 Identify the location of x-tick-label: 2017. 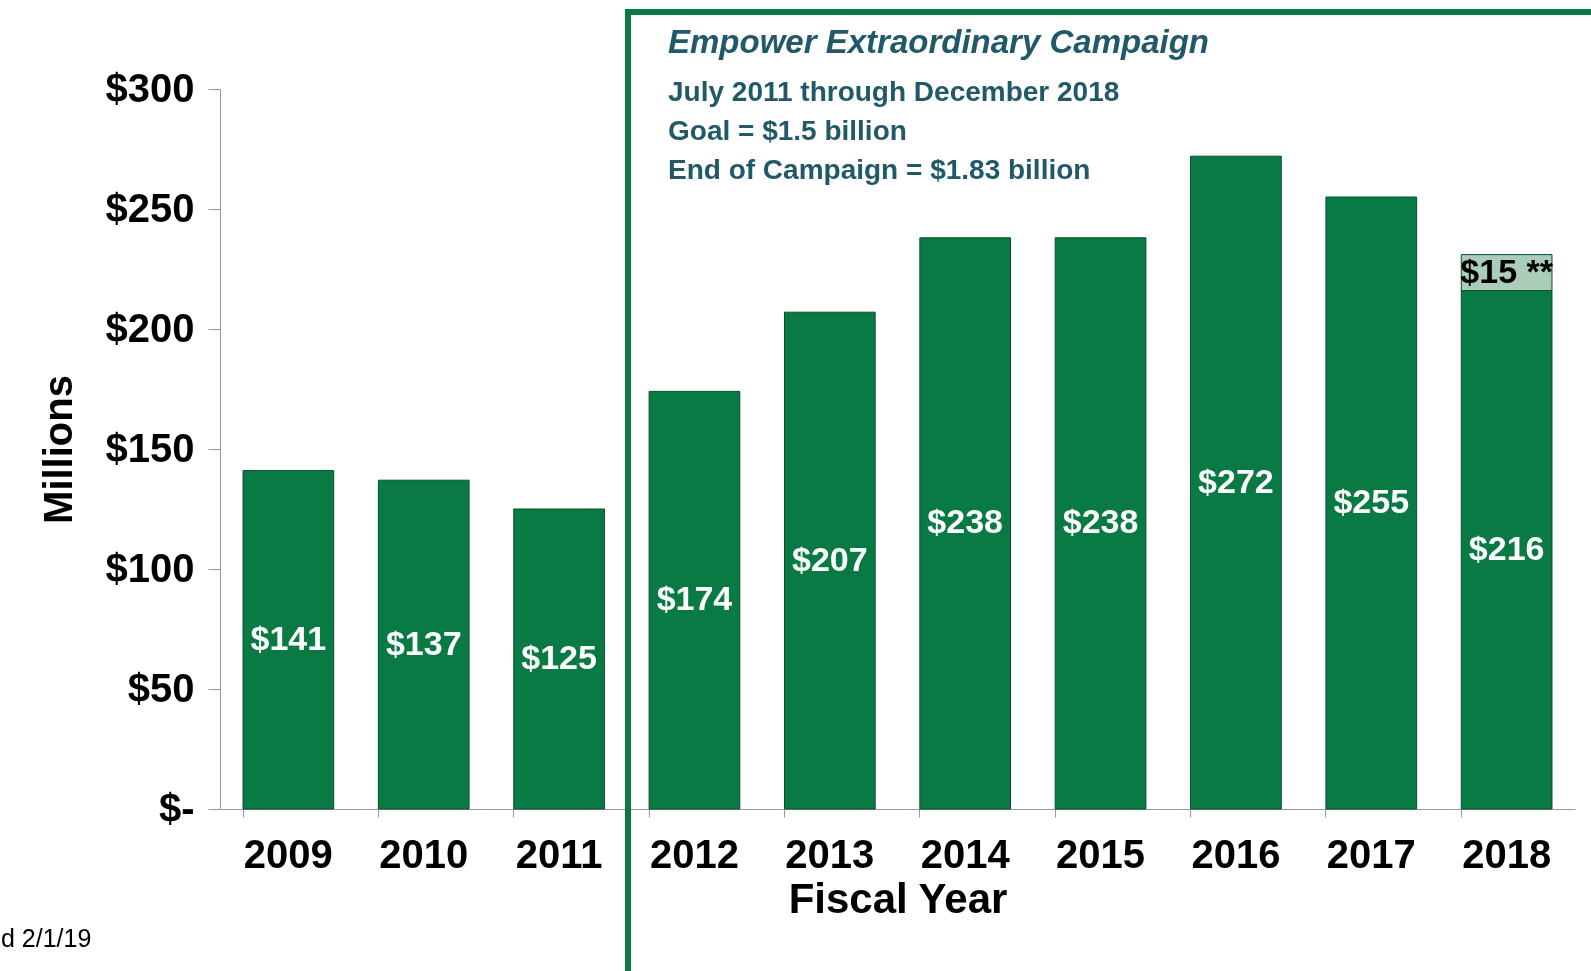
(1371, 853).